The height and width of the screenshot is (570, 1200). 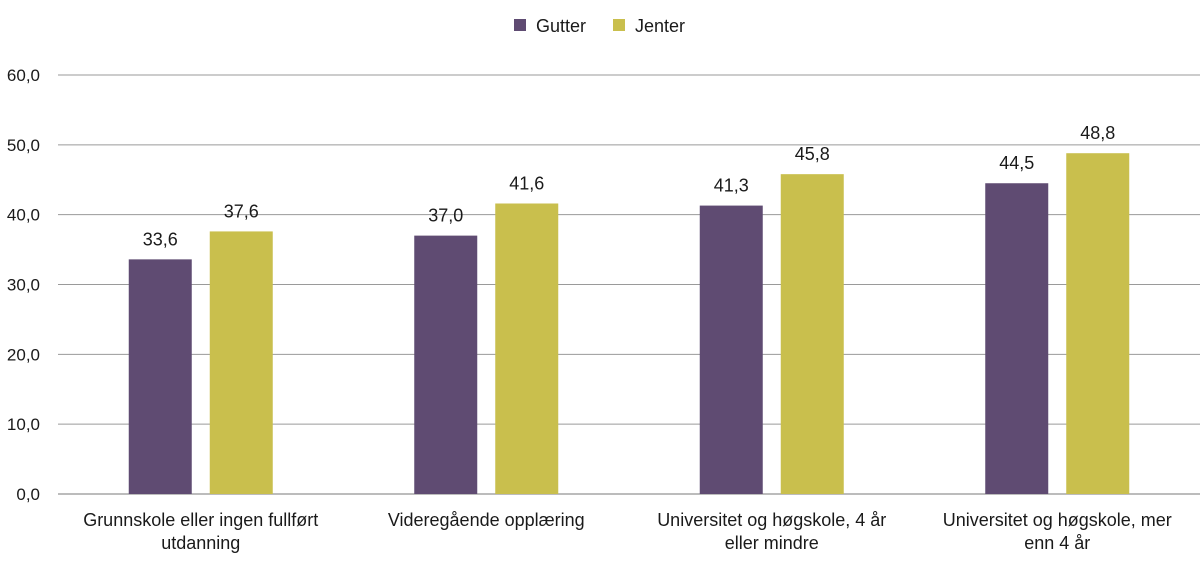 What do you see at coordinates (599, 26) in the screenshot?
I see `legend: Gutter Jenter` at bounding box center [599, 26].